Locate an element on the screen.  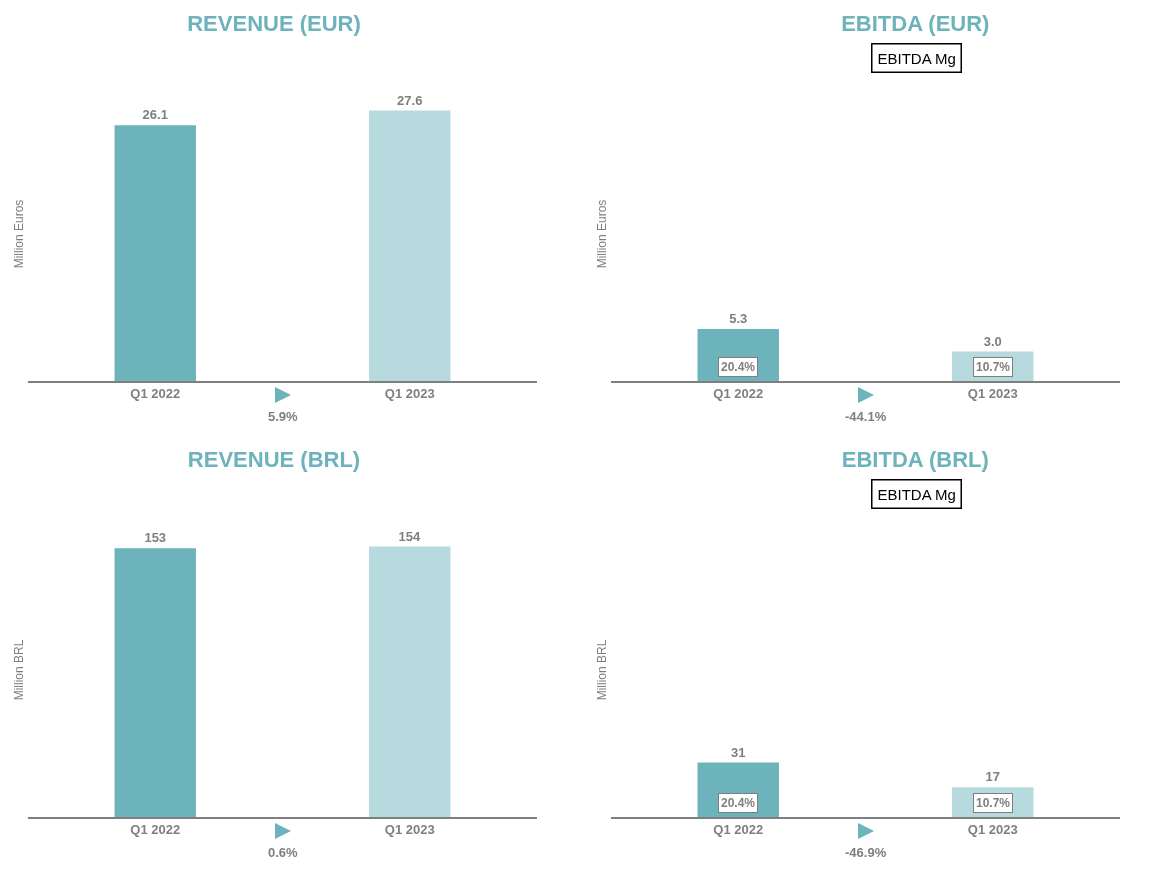
text: 0.6% is located at coordinates (283, 852).